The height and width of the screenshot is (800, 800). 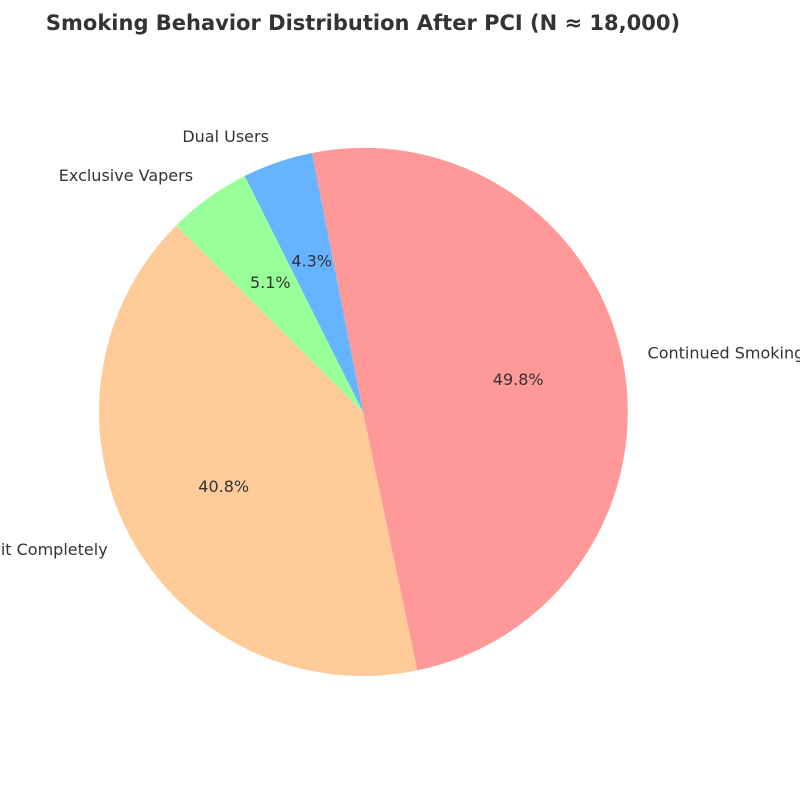 I want to click on slice-label-dual-users: Dual Users, so click(x=225, y=136).